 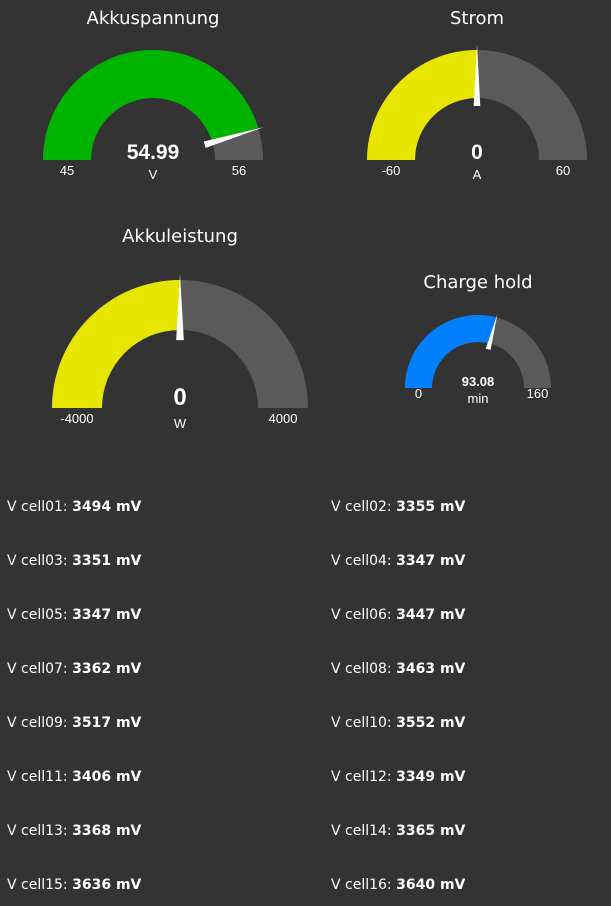 I want to click on cell-voltage-item: V cell06: 3447 mV, so click(x=398, y=615).